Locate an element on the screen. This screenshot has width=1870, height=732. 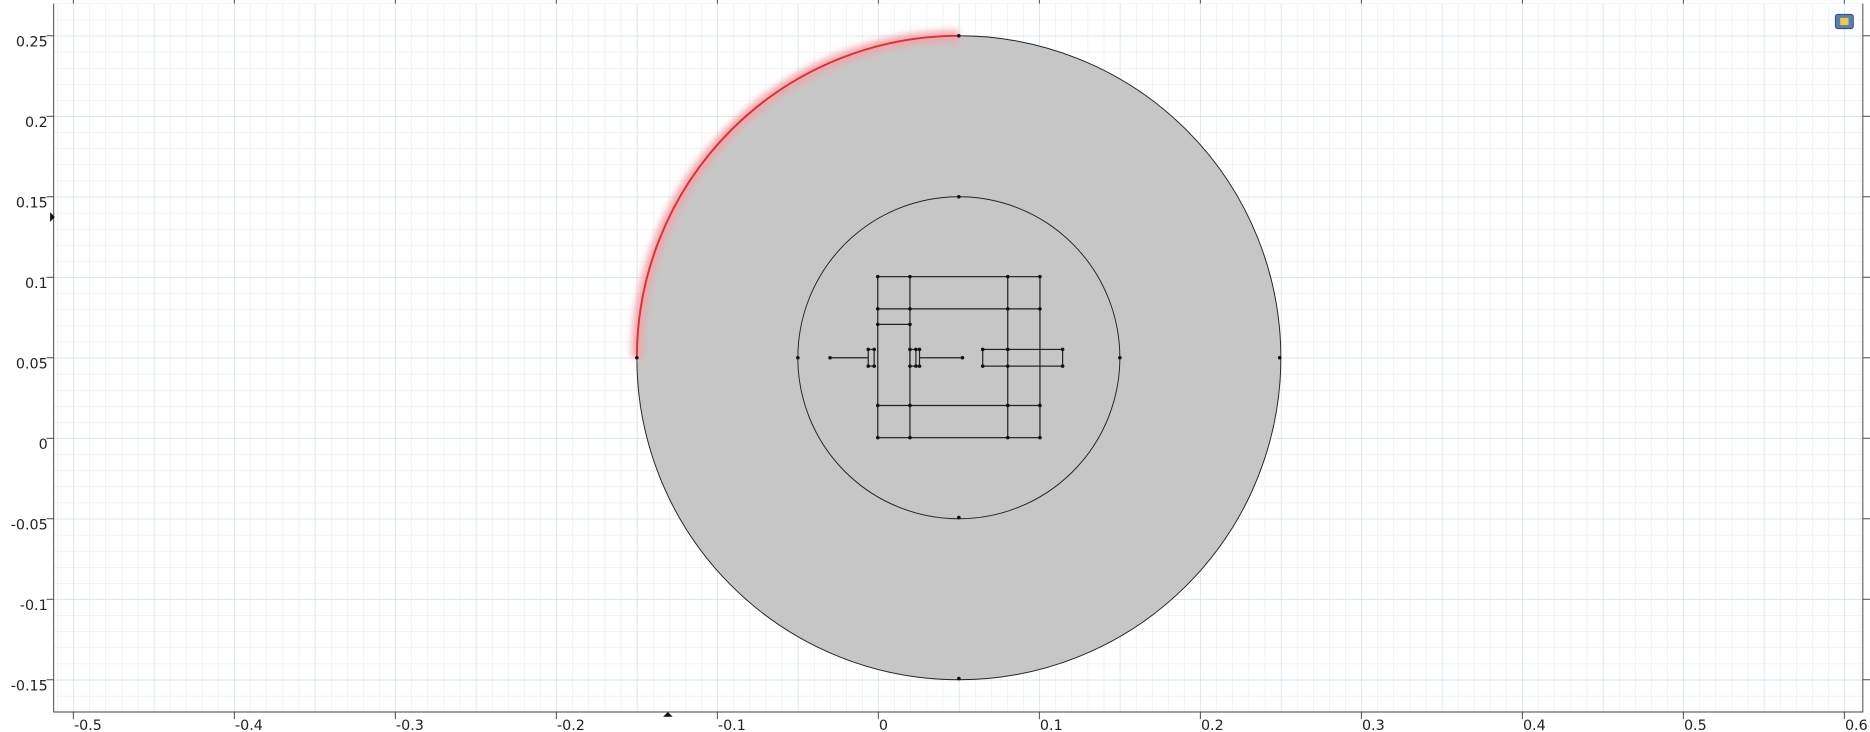
y-tick-label: -0.15 is located at coordinates (29, 686).